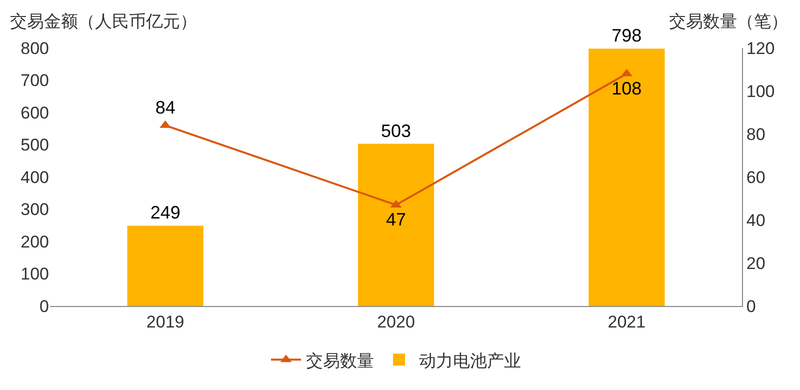 This screenshot has width=800, height=390. Describe the element at coordinates (34, 112) in the screenshot. I see `y-tick-label: 600` at that location.